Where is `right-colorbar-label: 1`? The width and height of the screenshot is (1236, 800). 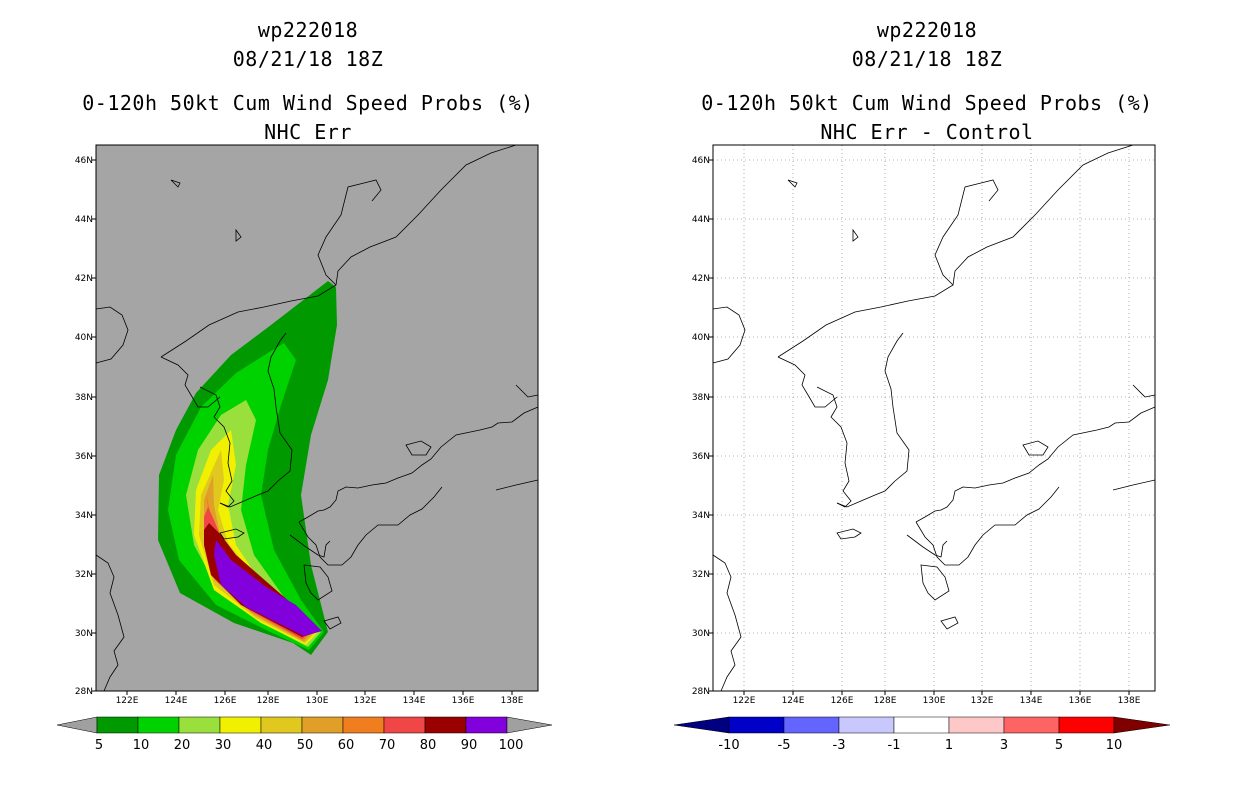
right-colorbar-label: 1 is located at coordinates (949, 745).